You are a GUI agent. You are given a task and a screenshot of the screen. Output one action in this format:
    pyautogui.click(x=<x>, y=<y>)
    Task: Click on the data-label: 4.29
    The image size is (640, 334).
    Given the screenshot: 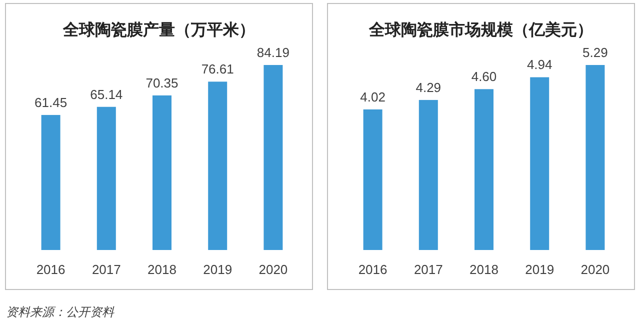 What is the action you would take?
    pyautogui.click(x=429, y=87)
    